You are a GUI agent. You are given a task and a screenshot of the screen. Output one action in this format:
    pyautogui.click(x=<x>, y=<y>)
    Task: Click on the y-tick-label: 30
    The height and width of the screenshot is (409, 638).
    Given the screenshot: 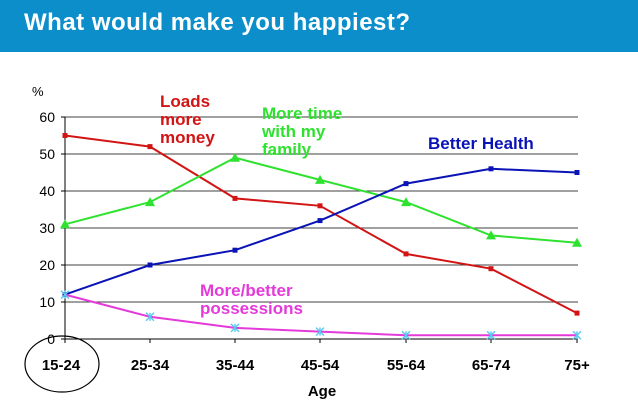 What is the action you would take?
    pyautogui.click(x=47, y=228)
    